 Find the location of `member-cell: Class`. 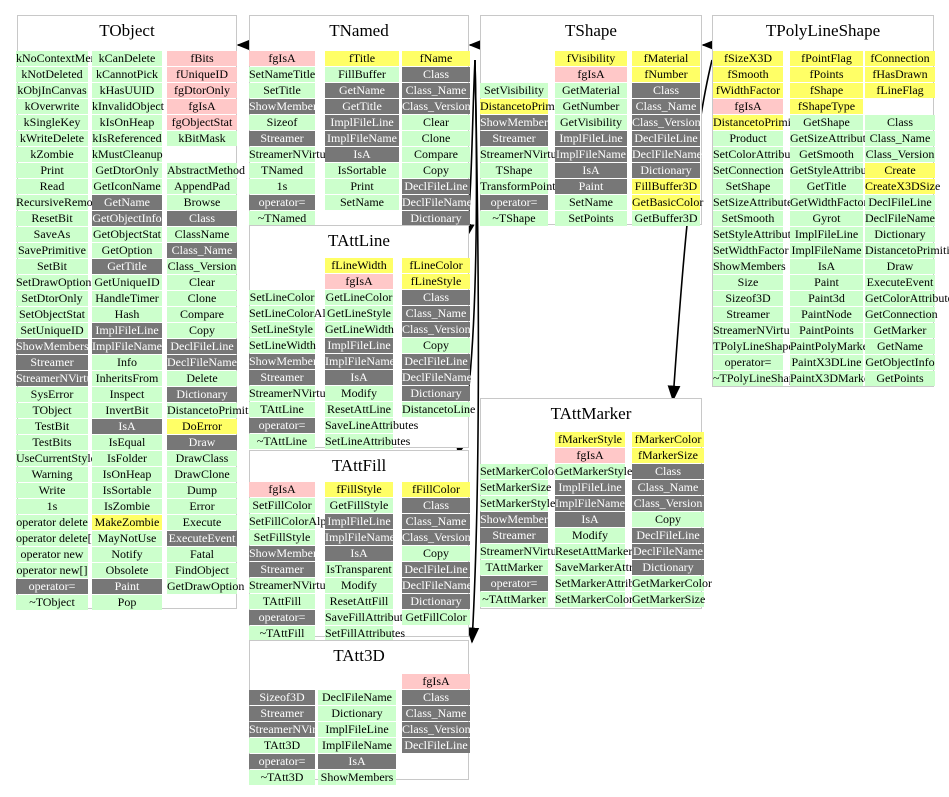

member-cell: Class is located at coordinates (436, 74).